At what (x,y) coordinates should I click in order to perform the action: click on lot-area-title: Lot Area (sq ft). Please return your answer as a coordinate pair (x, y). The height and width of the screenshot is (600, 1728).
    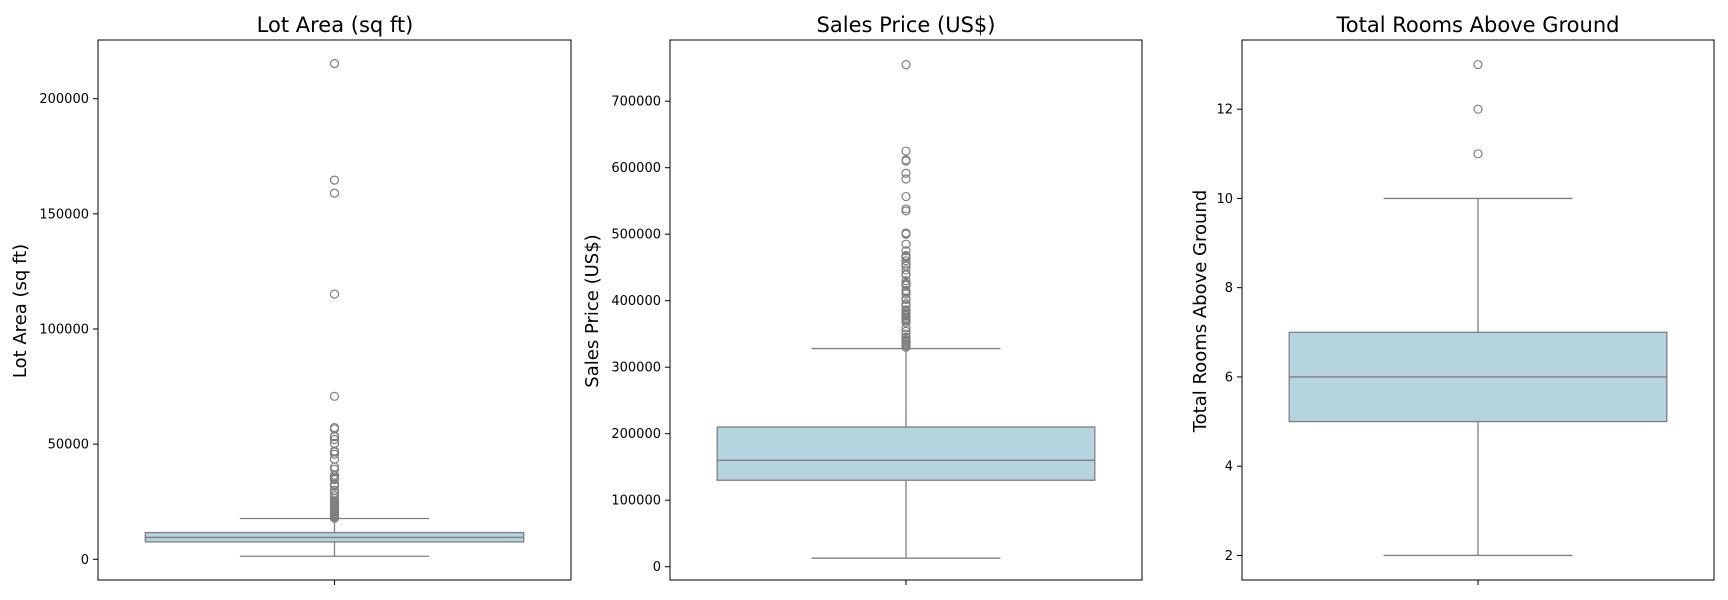
    Looking at the image, I should click on (335, 25).